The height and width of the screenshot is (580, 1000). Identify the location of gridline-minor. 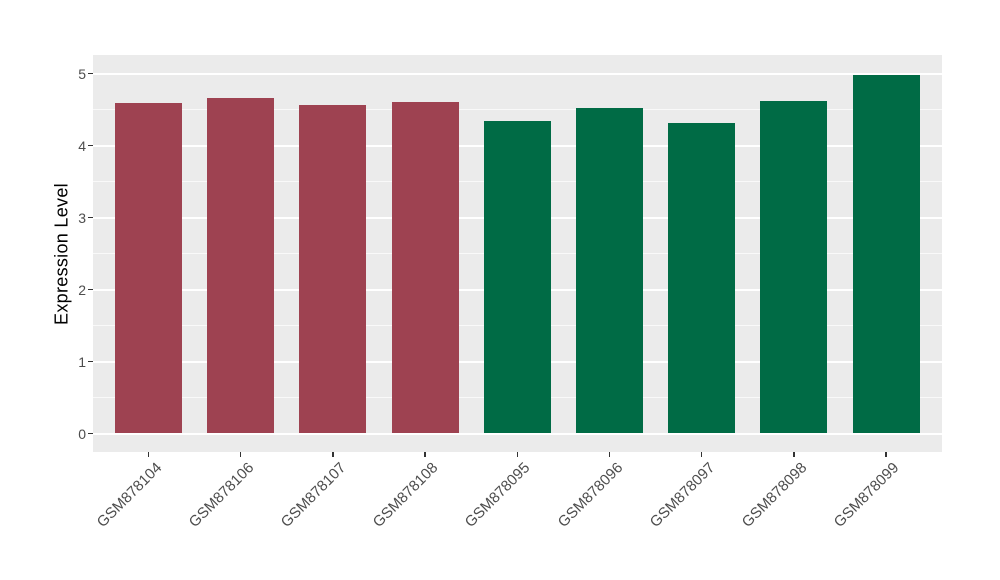
(517, 109).